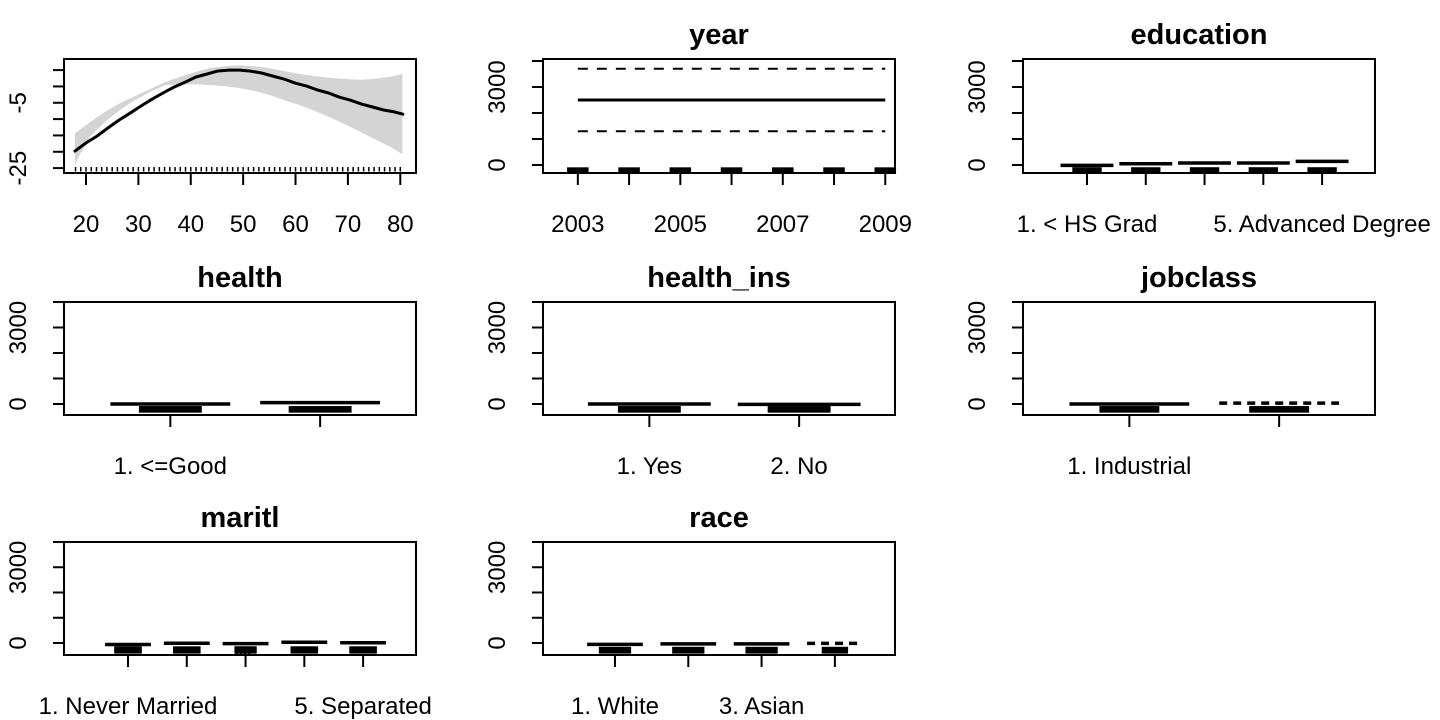  What do you see at coordinates (885, 224) in the screenshot?
I see `x-axis-tick-label: 2009` at bounding box center [885, 224].